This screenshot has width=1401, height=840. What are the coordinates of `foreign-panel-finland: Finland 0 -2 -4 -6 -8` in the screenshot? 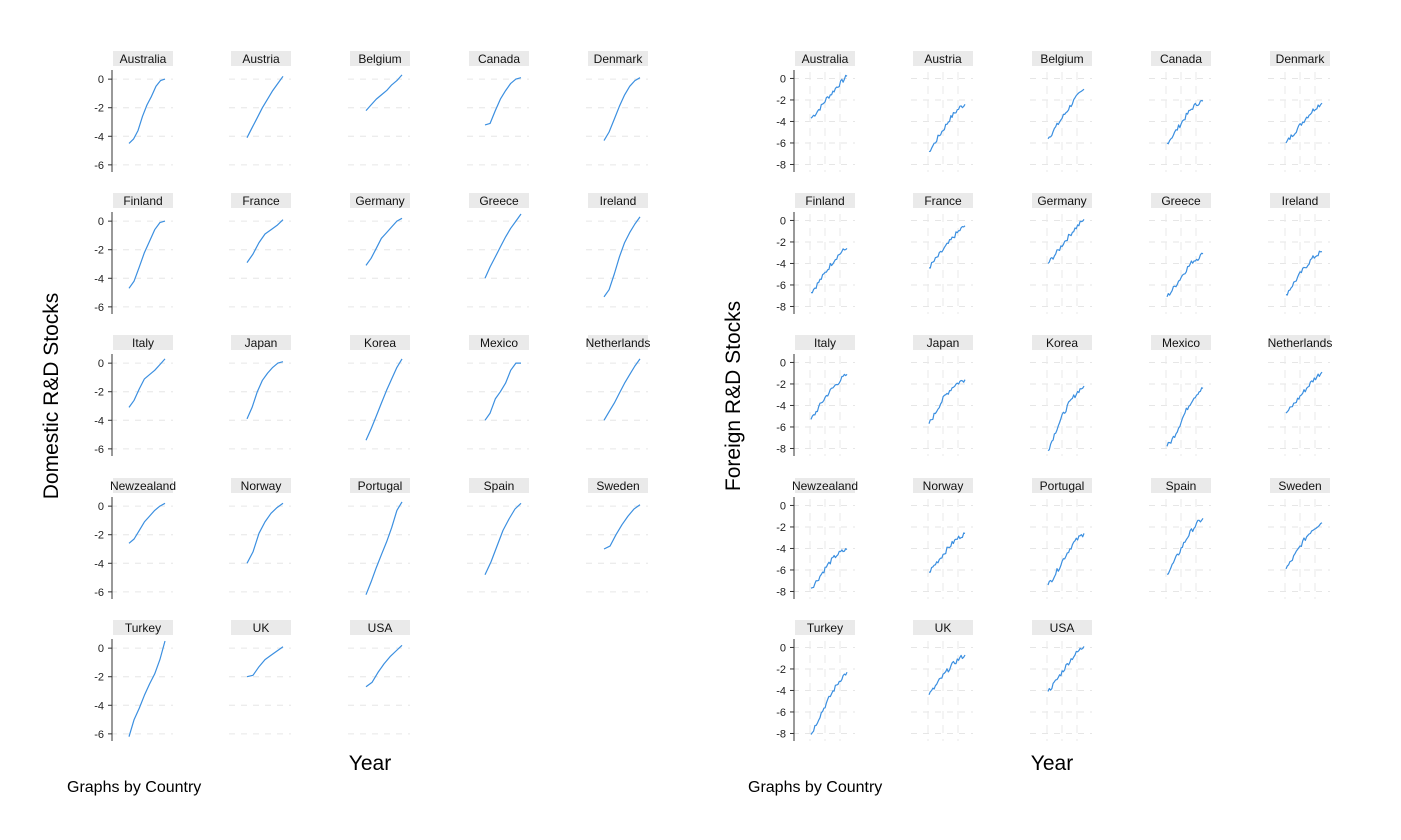 It's located at (815, 253).